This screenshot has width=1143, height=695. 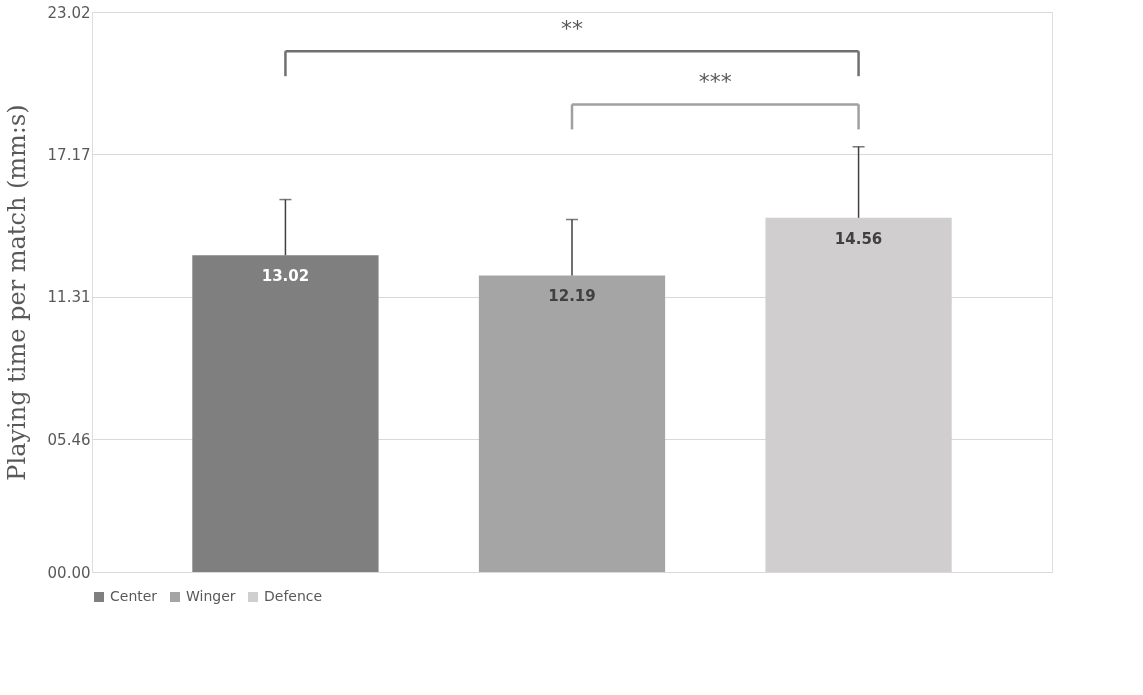 What do you see at coordinates (211, 596) in the screenshot?
I see `legend-label: Winger` at bounding box center [211, 596].